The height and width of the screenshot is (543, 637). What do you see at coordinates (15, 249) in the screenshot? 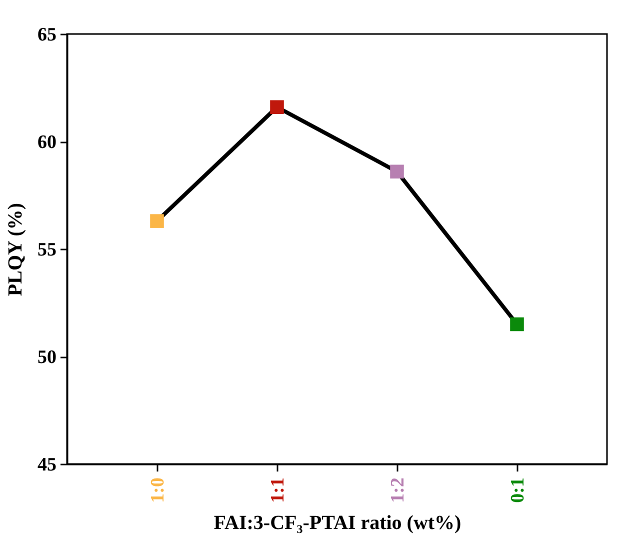
I see `y-axis-title: PLQY (%)` at bounding box center [15, 249].